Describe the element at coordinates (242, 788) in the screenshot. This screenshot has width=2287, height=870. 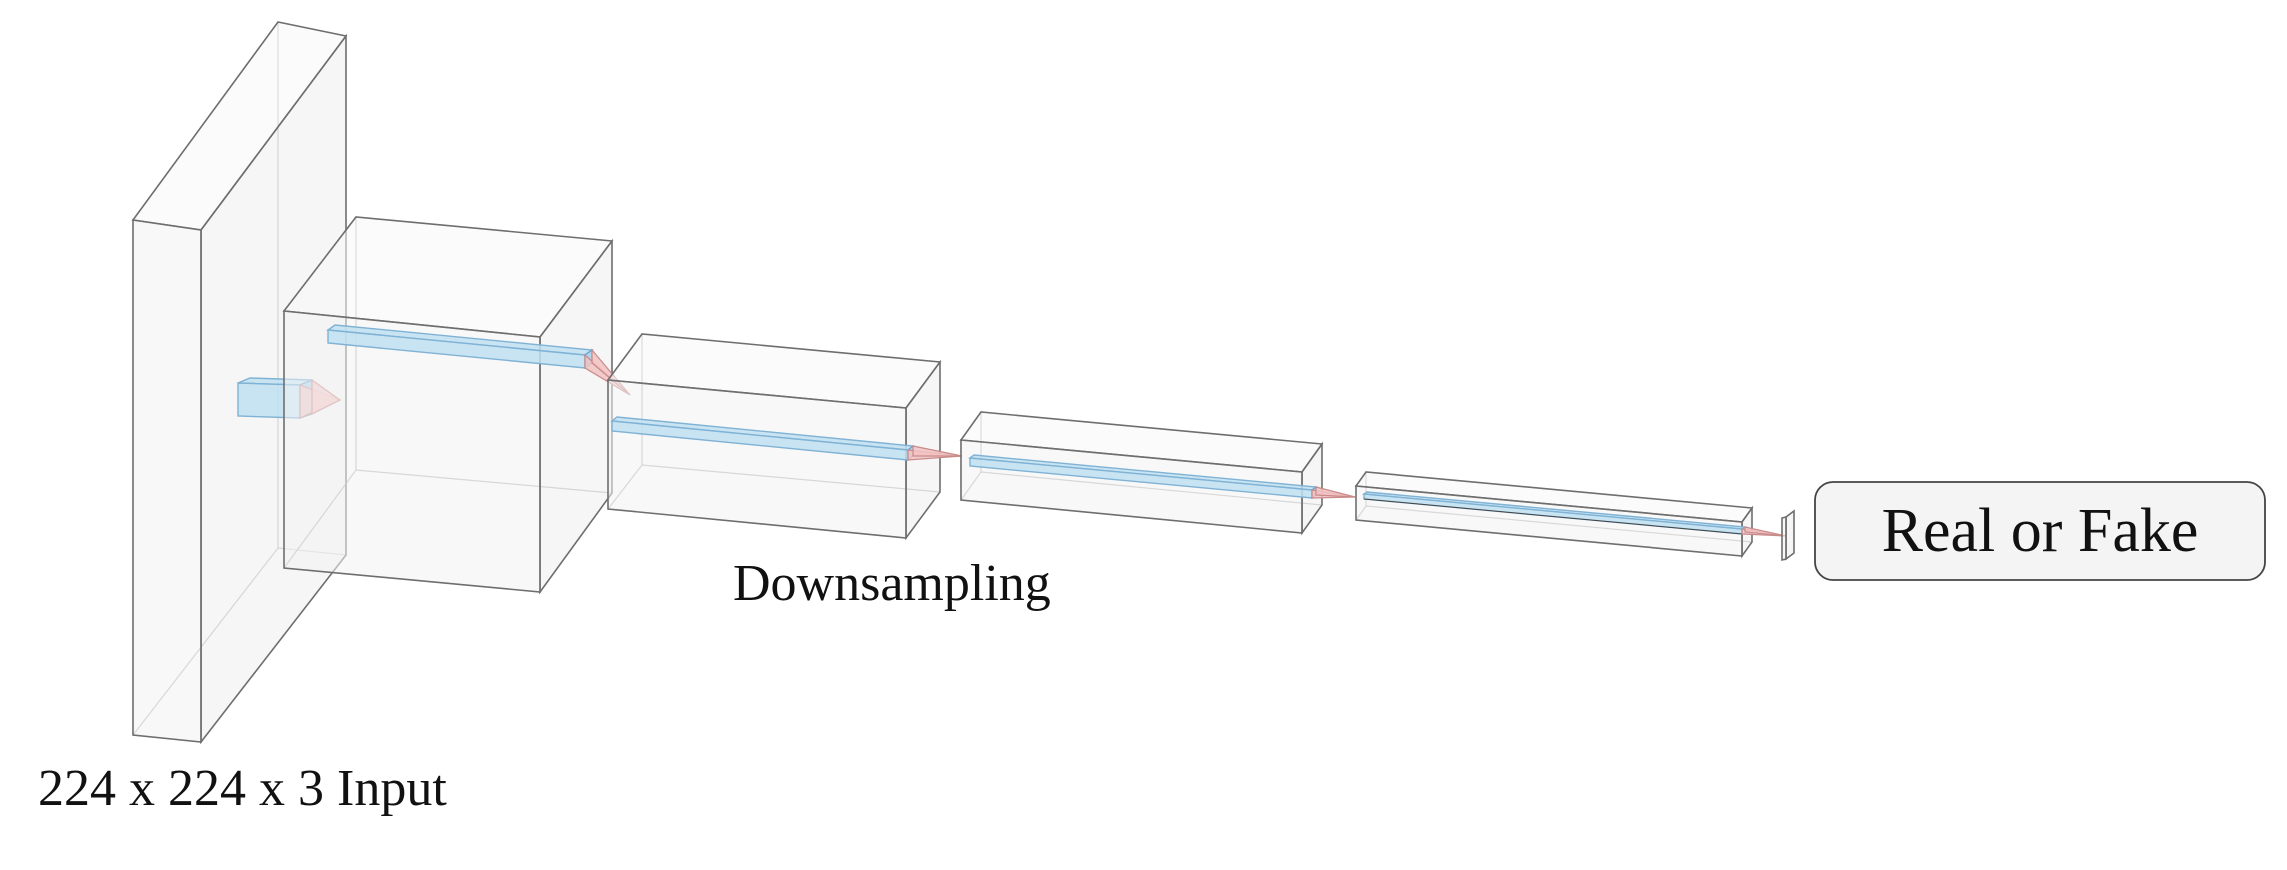
I see `input-label: 224 x 224 x 3 Input` at that location.